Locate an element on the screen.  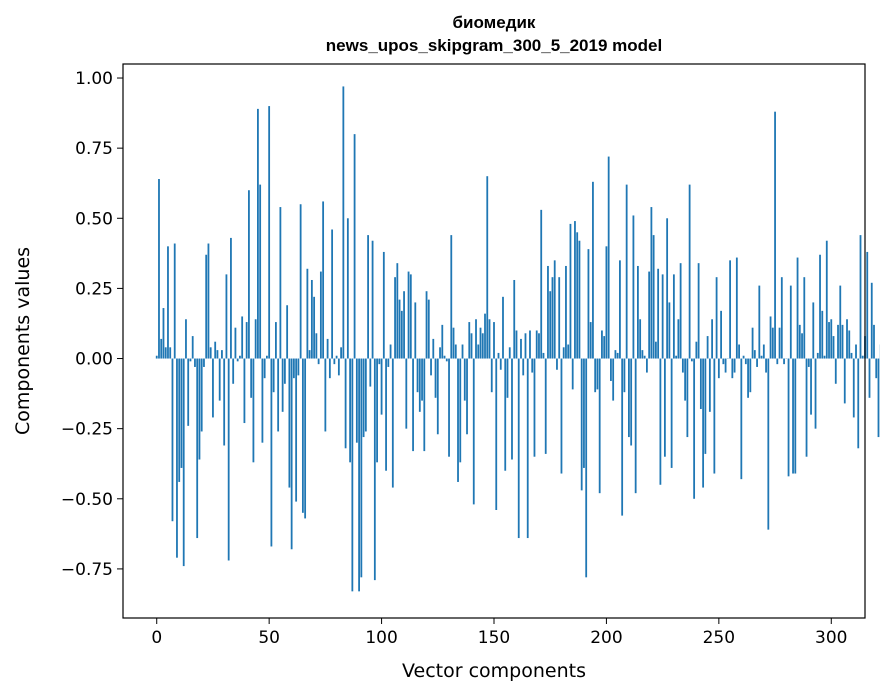
x-axis-label: Vector components is located at coordinates (494, 671).